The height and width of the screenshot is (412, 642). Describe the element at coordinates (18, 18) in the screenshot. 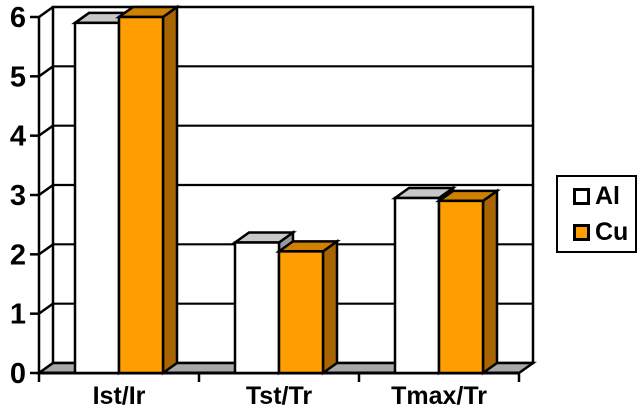

I see `y-axis-label: 6` at that location.